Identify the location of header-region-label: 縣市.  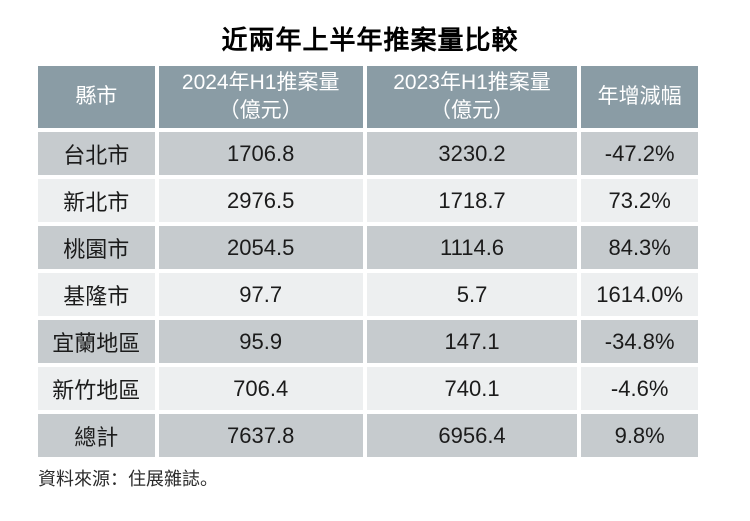
(96, 96).